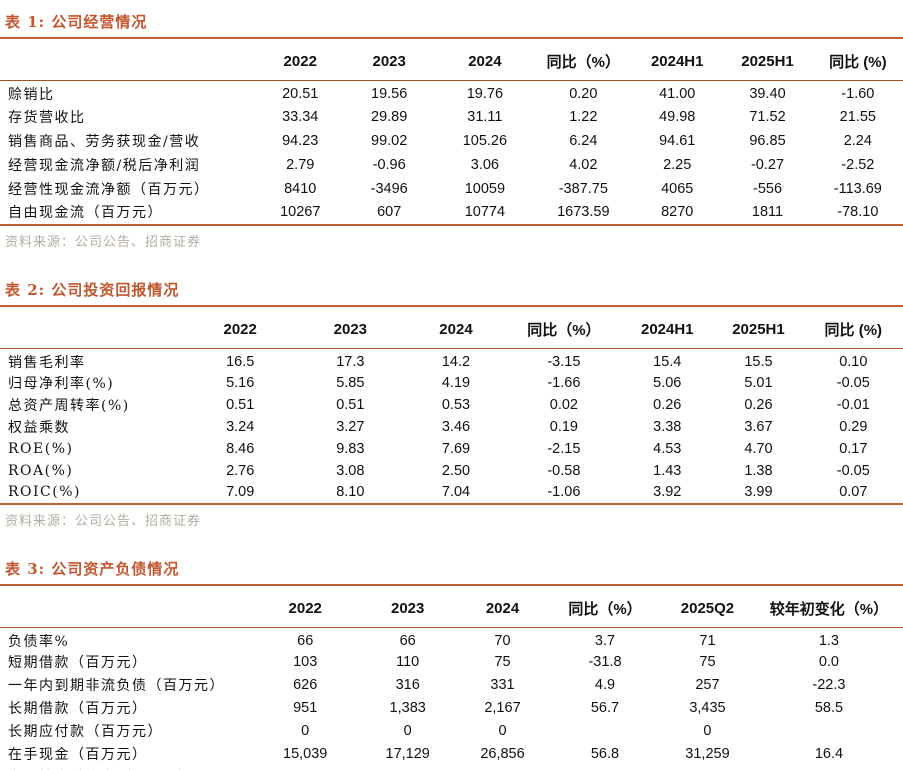  Describe the element at coordinates (677, 164) in the screenshot. I see `value-cell: 2.25` at that location.